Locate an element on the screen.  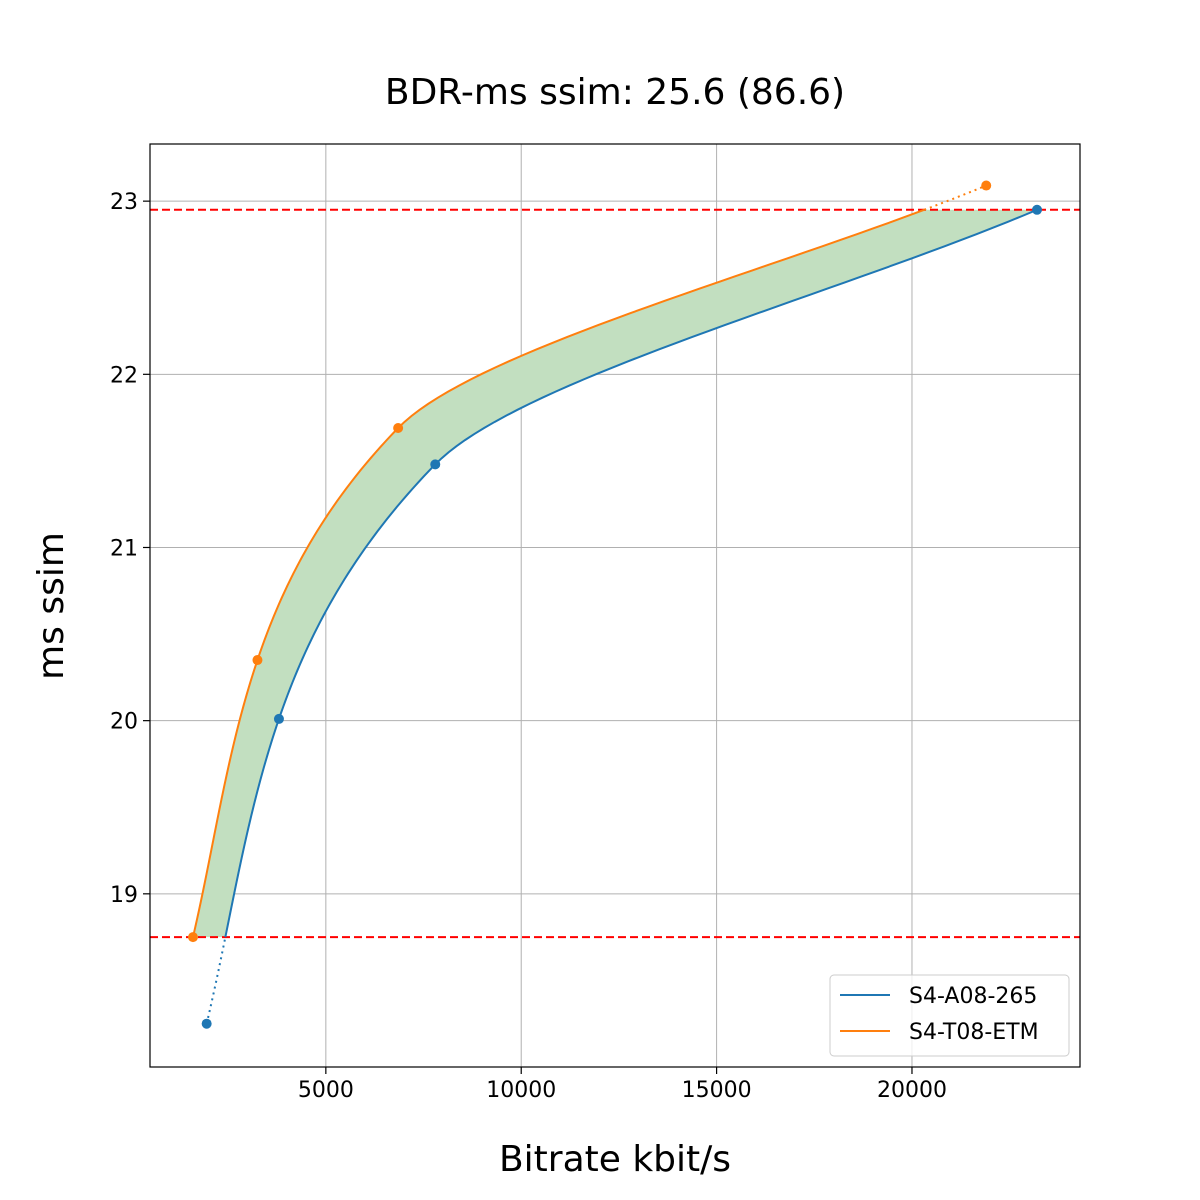
legend: S4-A08-265 S4-T08-ETM is located at coordinates (949, 1015).